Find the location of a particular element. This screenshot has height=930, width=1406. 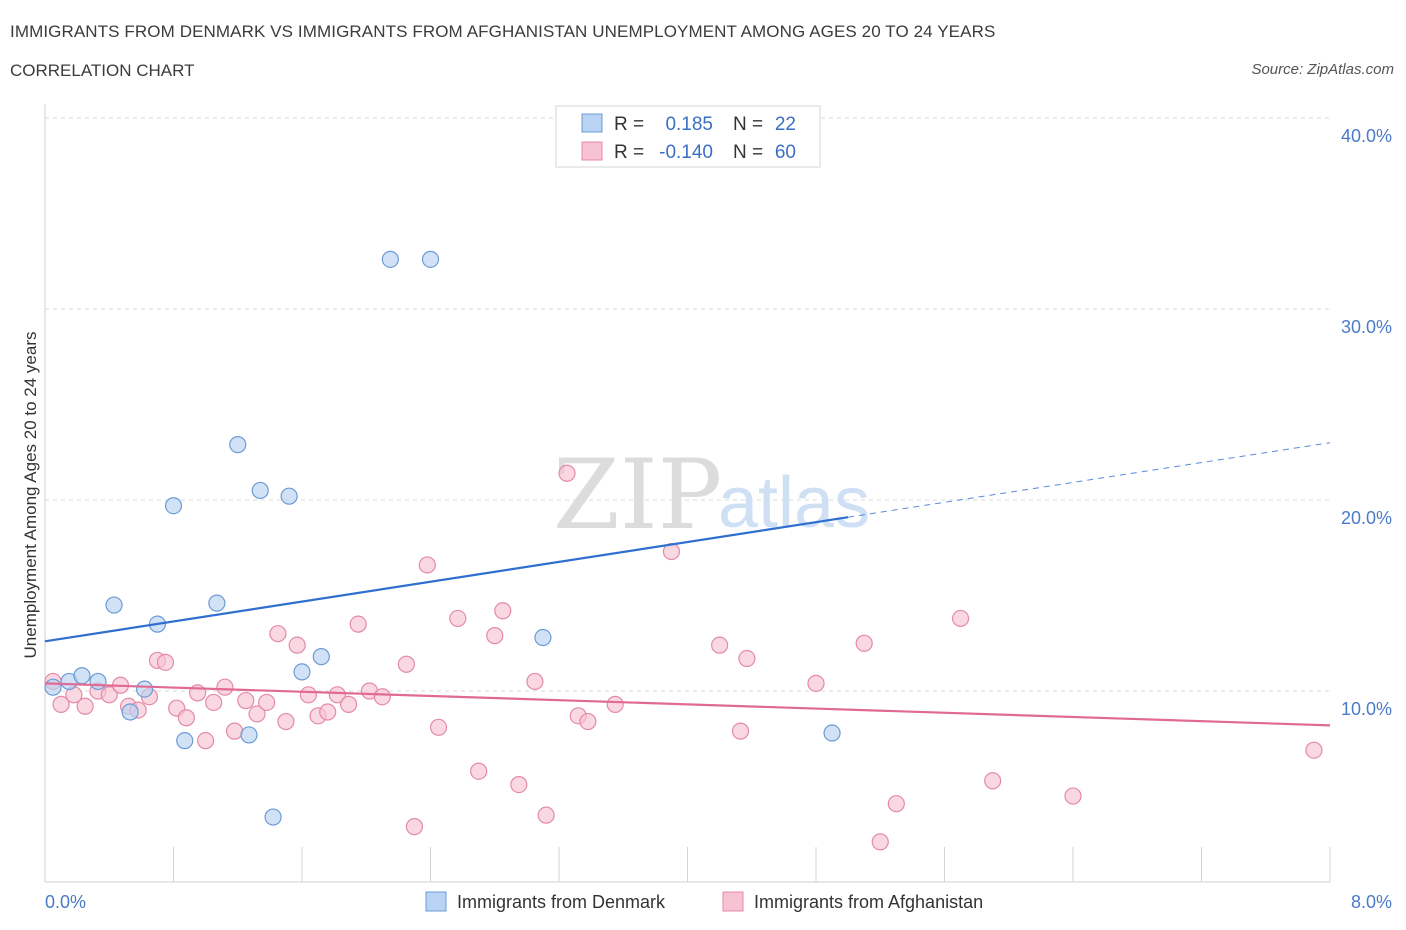

legend-r-label-afghanistan: R = is located at coordinates (629, 152).